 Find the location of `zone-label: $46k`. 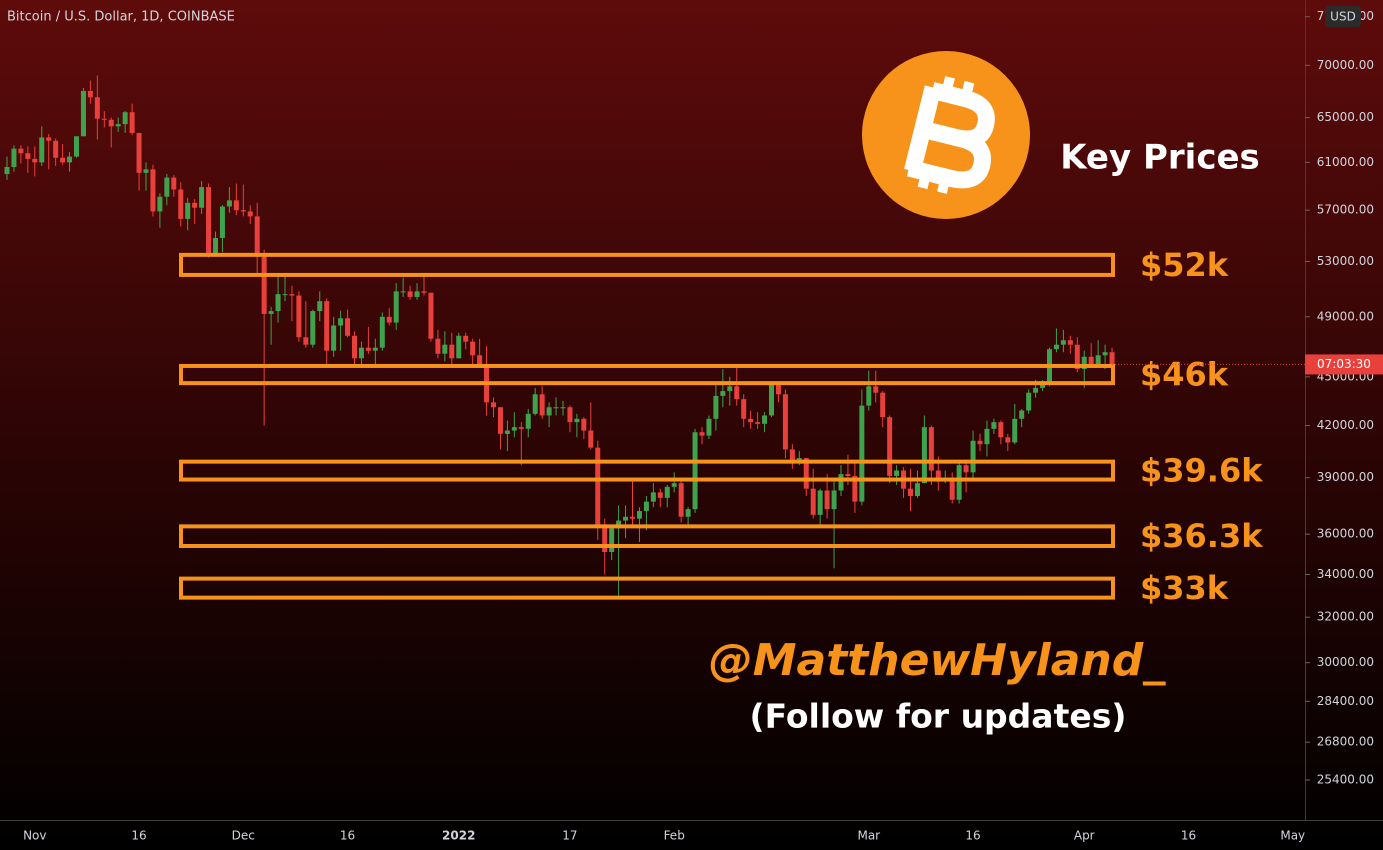

zone-label: $46k is located at coordinates (1184, 375).